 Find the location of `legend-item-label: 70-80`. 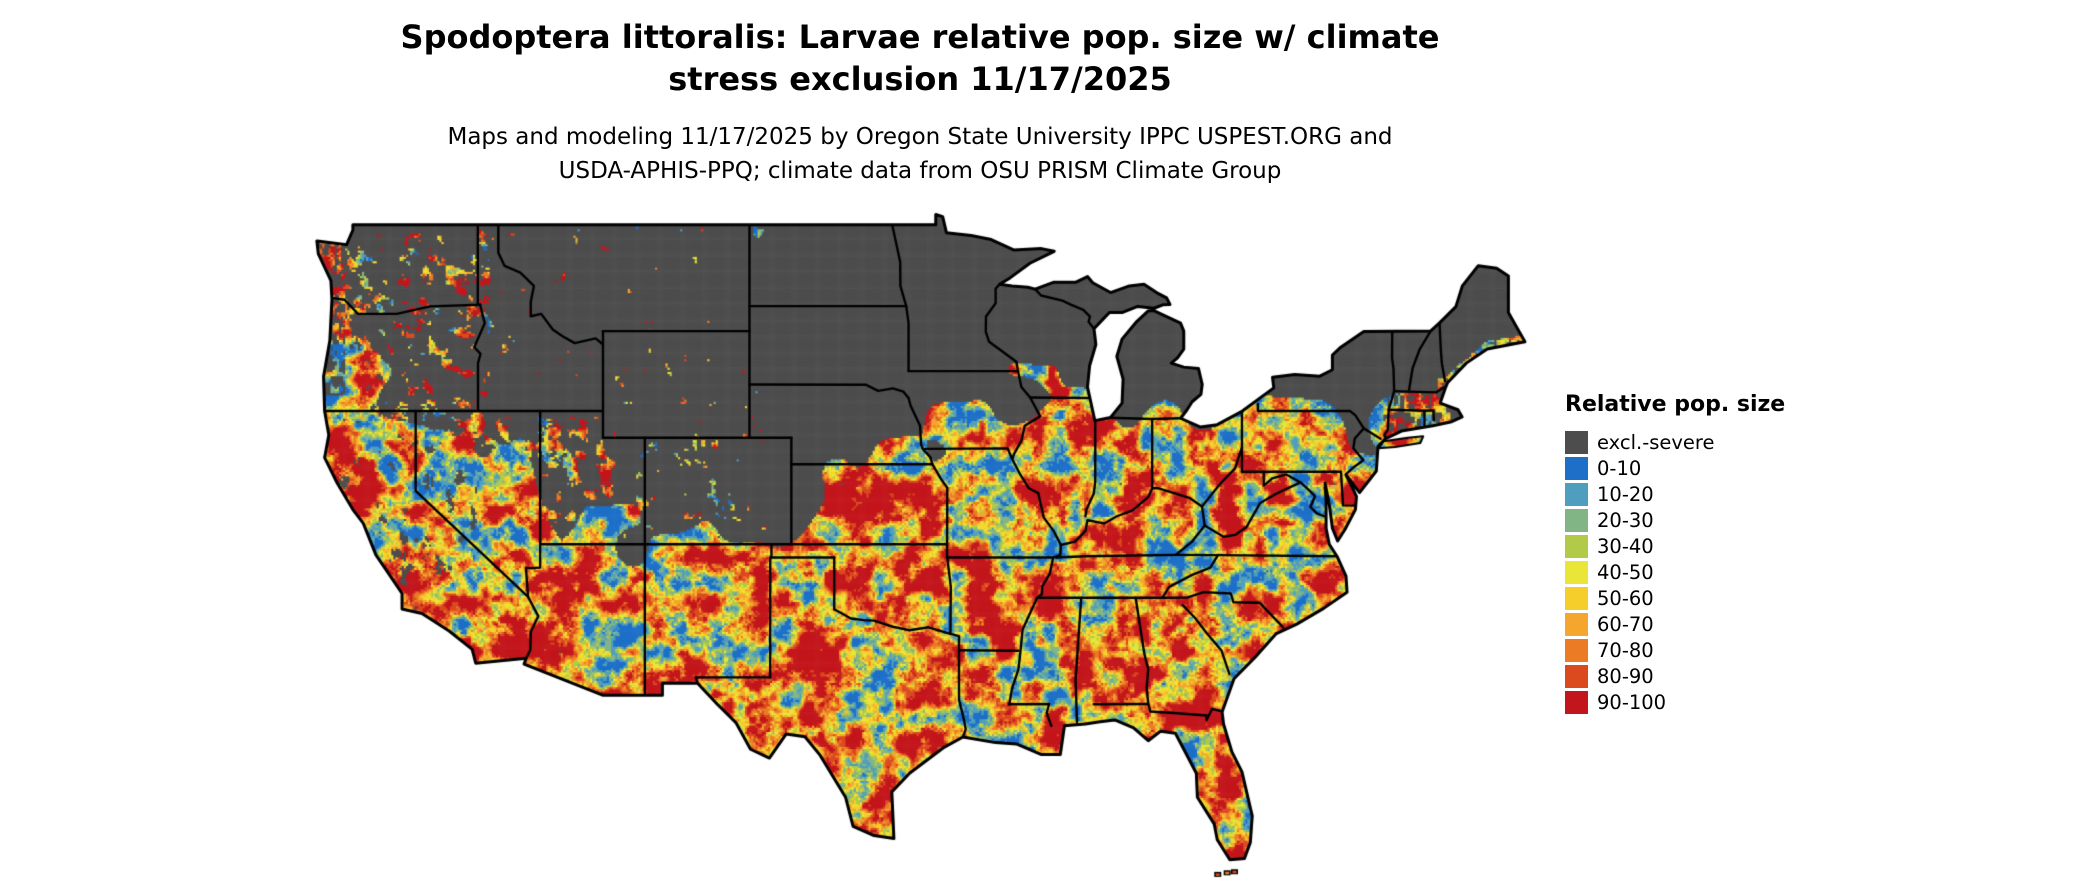

legend-item-label: 70-80 is located at coordinates (1625, 650).